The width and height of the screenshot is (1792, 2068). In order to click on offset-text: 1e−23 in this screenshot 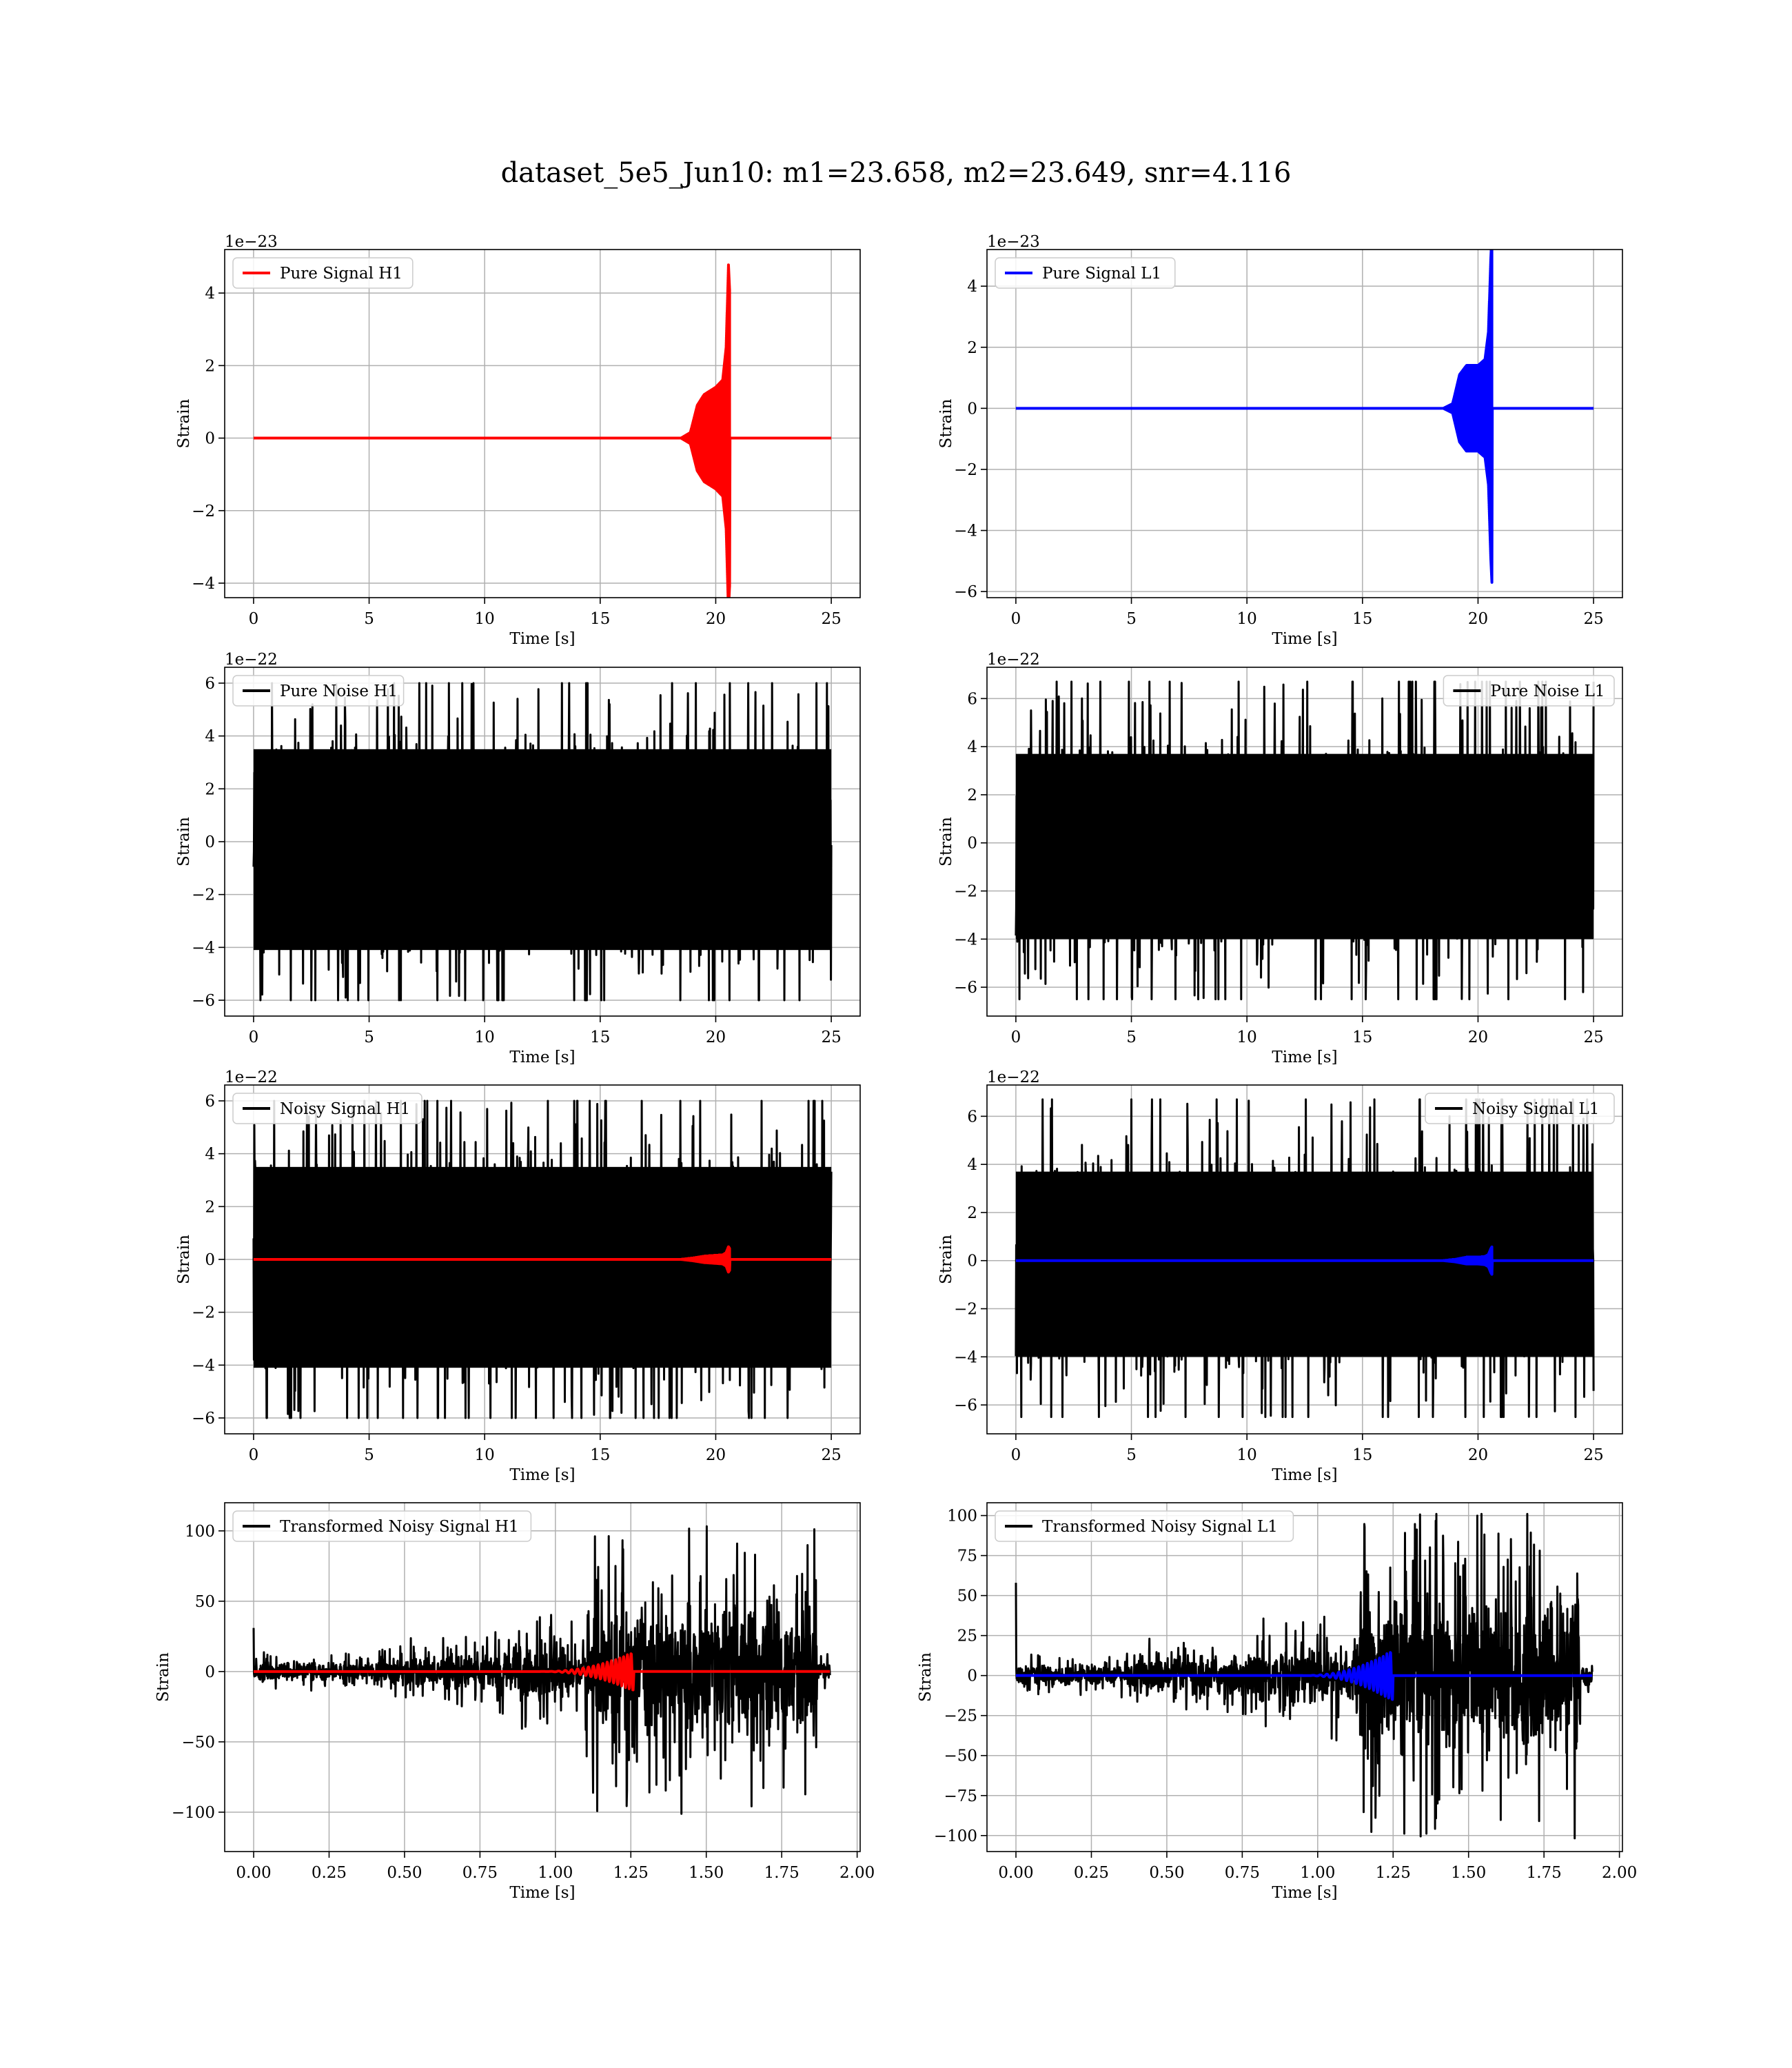, I will do `click(1013, 242)`.